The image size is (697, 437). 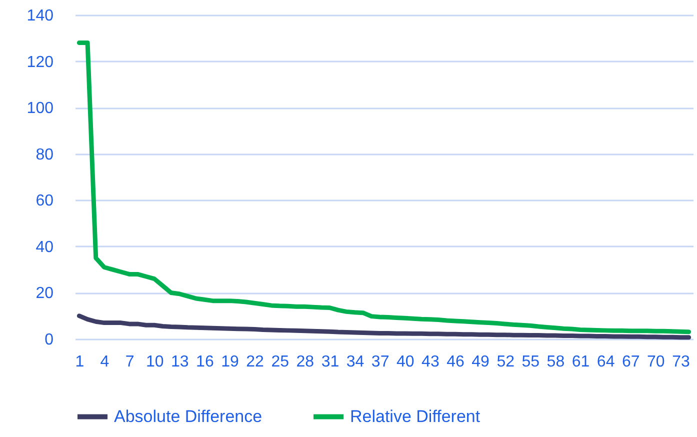 I want to click on y-tick-label: 100, so click(x=40, y=109).